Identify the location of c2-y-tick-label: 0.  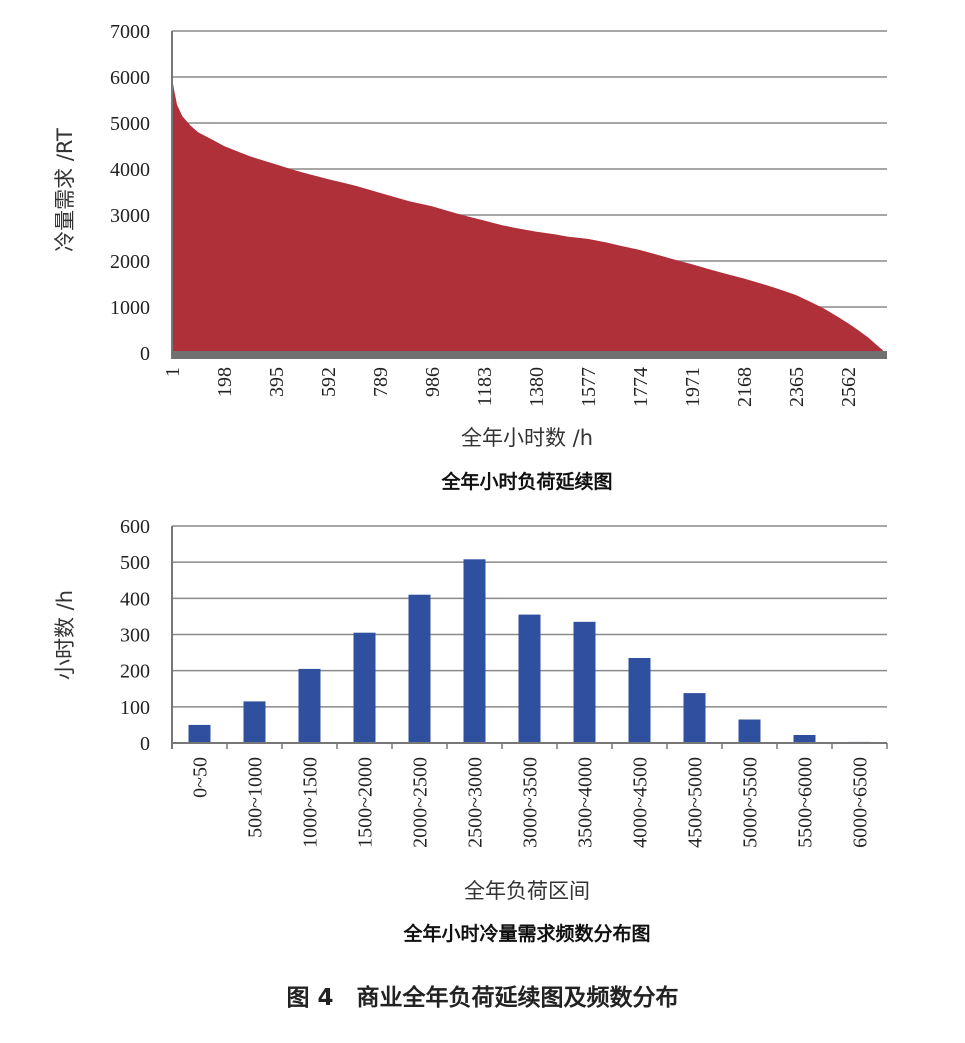
(145, 744).